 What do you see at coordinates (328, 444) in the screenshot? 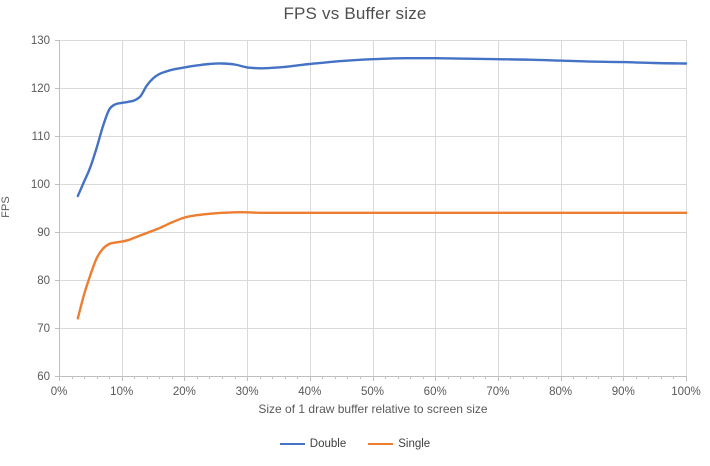
I see `legend-label-double: Double` at bounding box center [328, 444].